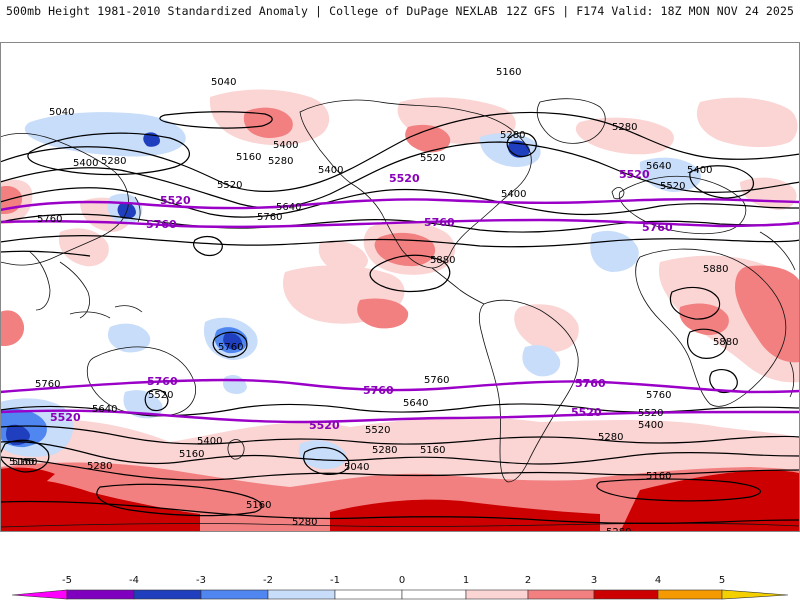 Image resolution: width=800 pixels, height=600 pixels. I want to click on label-5640-c: 5640, so click(104, 409).